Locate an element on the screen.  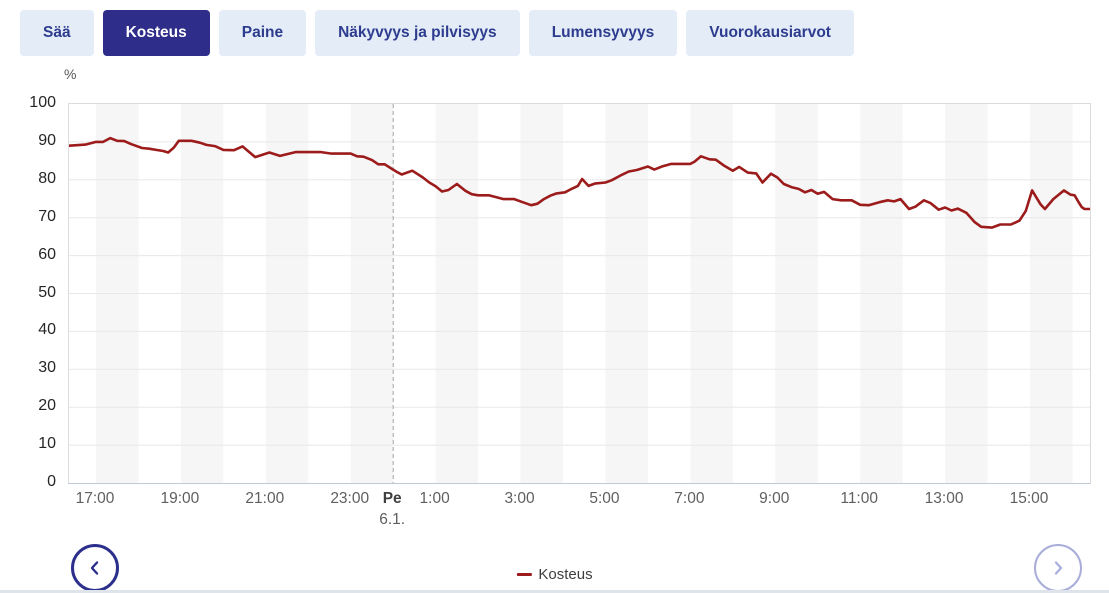
chevron-right-icon is located at coordinates (1058, 568).